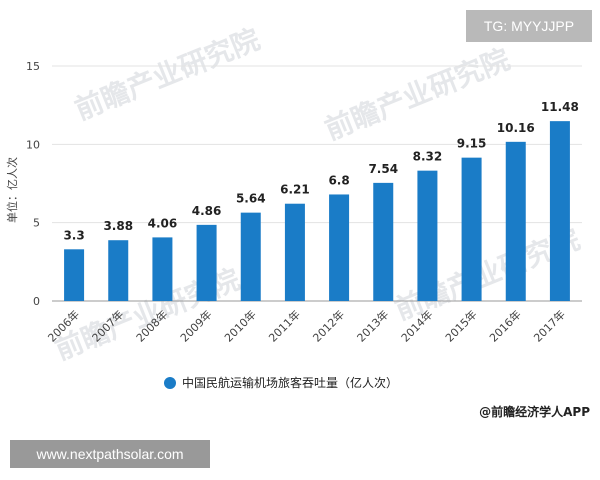  I want to click on data-label: 6.8, so click(338, 180).